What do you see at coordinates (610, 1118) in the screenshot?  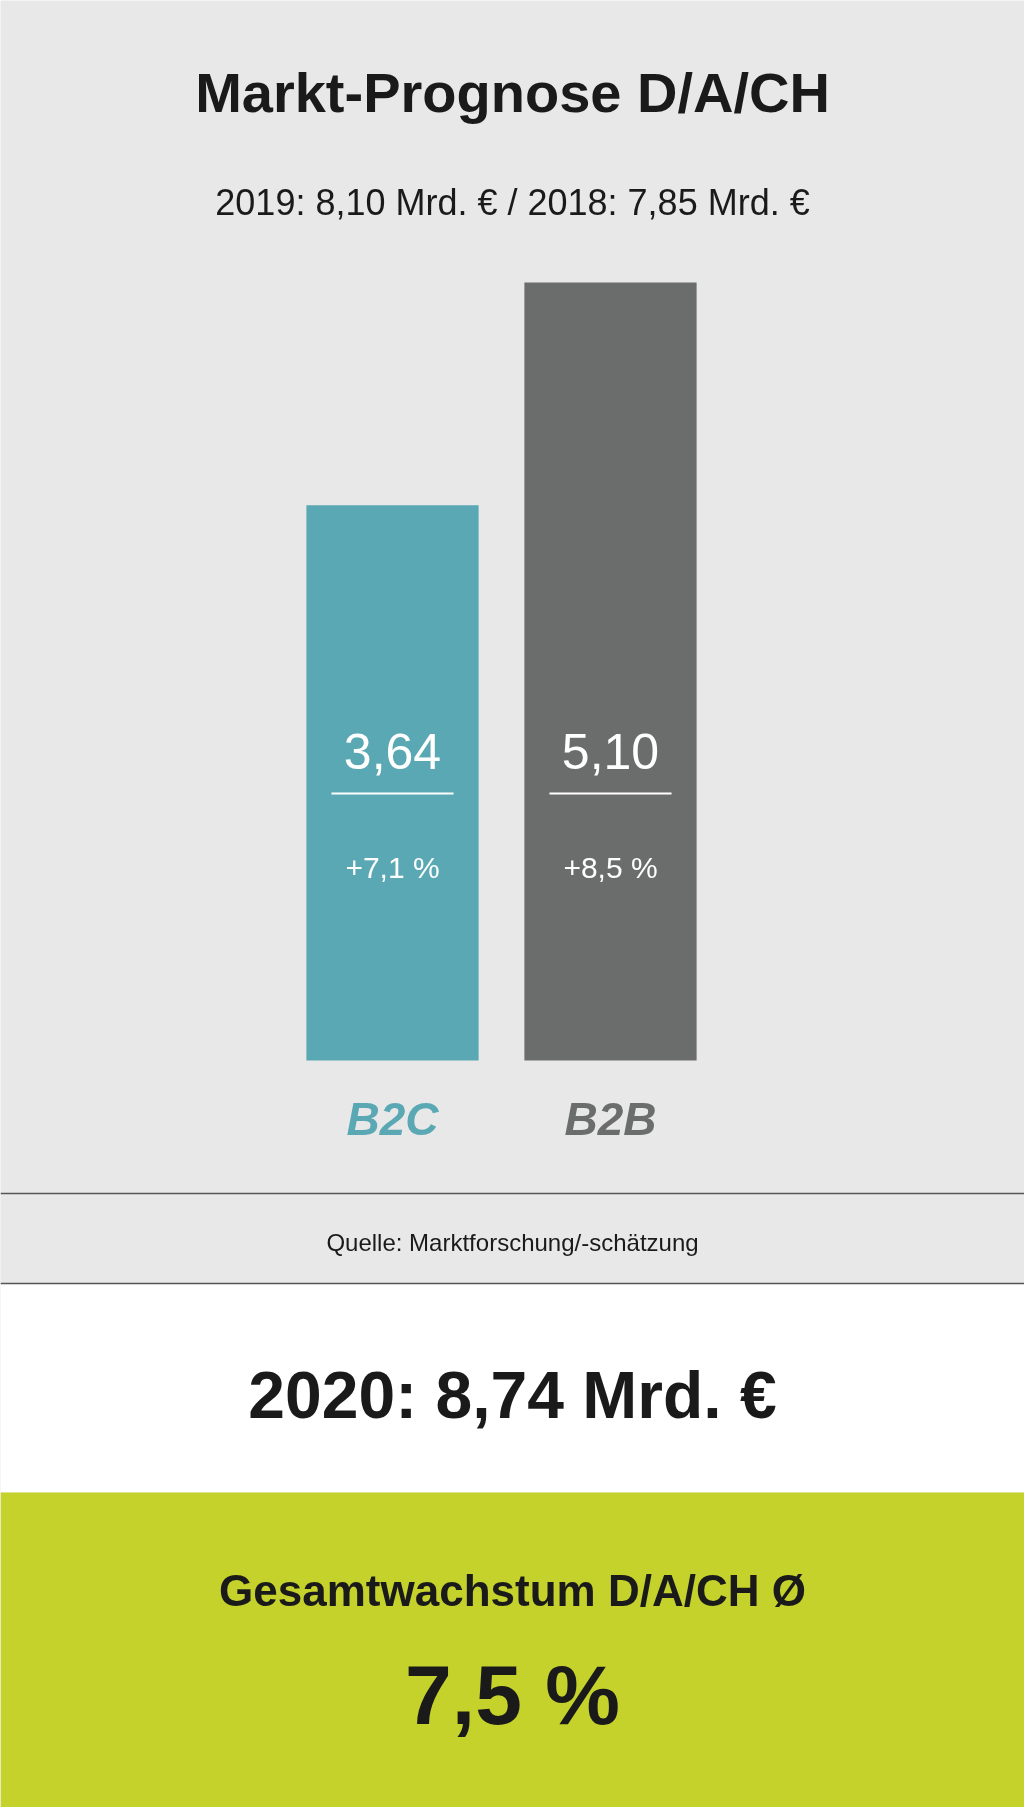 I see `x-tick-label: B2B` at bounding box center [610, 1118].